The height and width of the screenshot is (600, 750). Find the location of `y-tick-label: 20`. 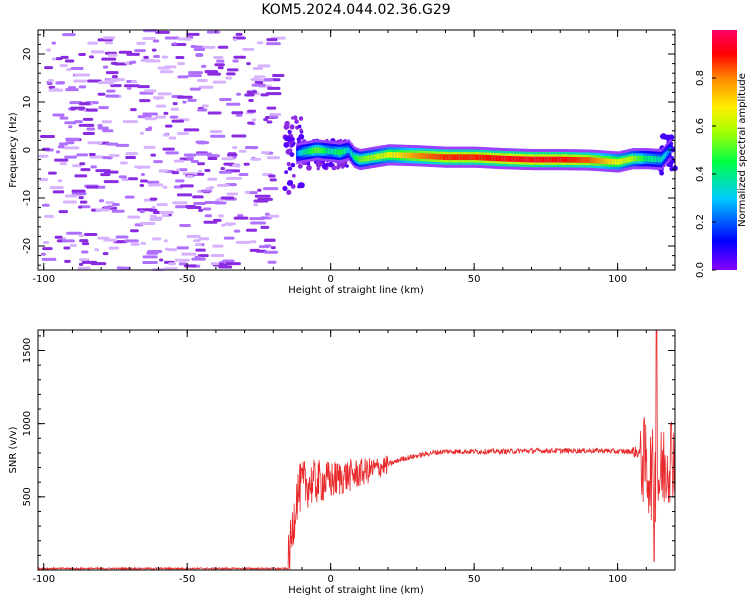

y-tick-label: 20 is located at coordinates (27, 54).